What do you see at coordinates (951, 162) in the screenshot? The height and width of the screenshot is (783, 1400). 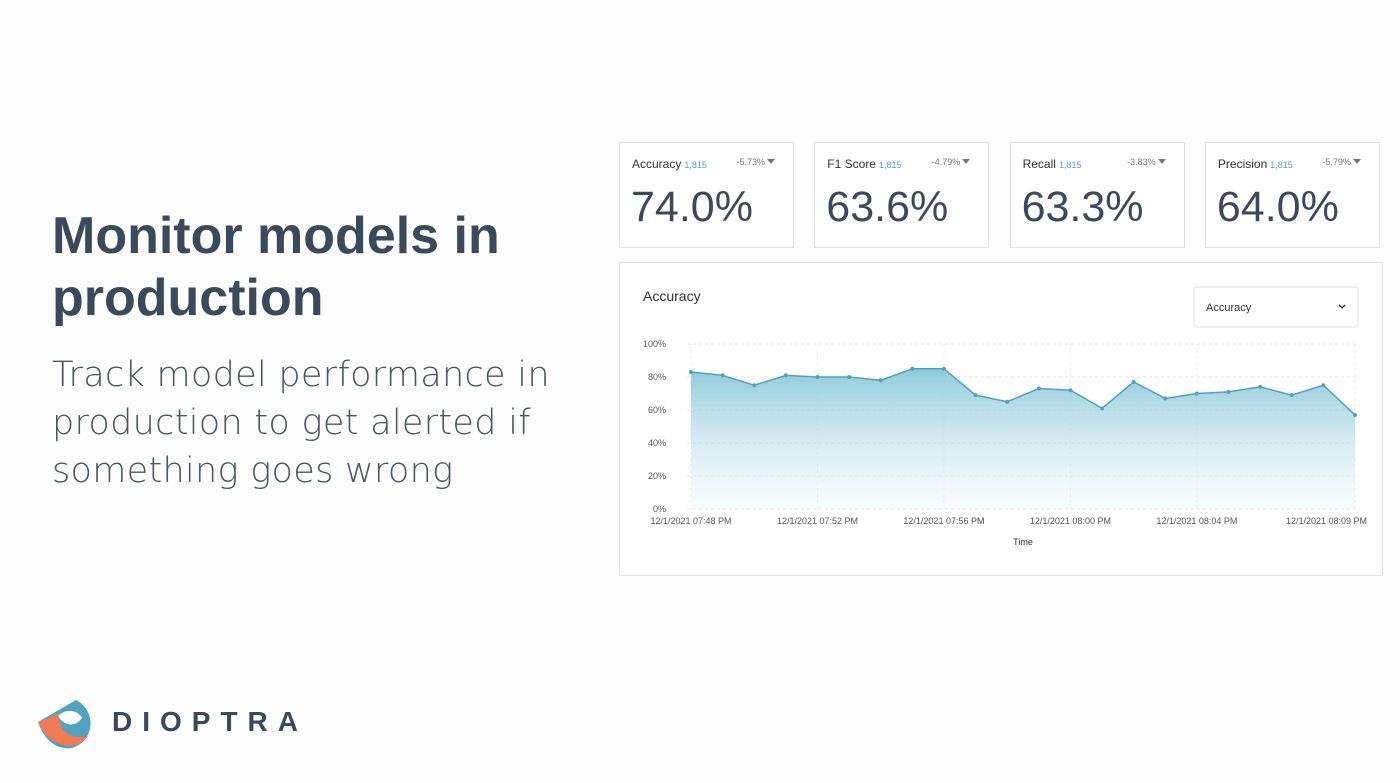 I see `metric-delta: -4.79%` at bounding box center [951, 162].